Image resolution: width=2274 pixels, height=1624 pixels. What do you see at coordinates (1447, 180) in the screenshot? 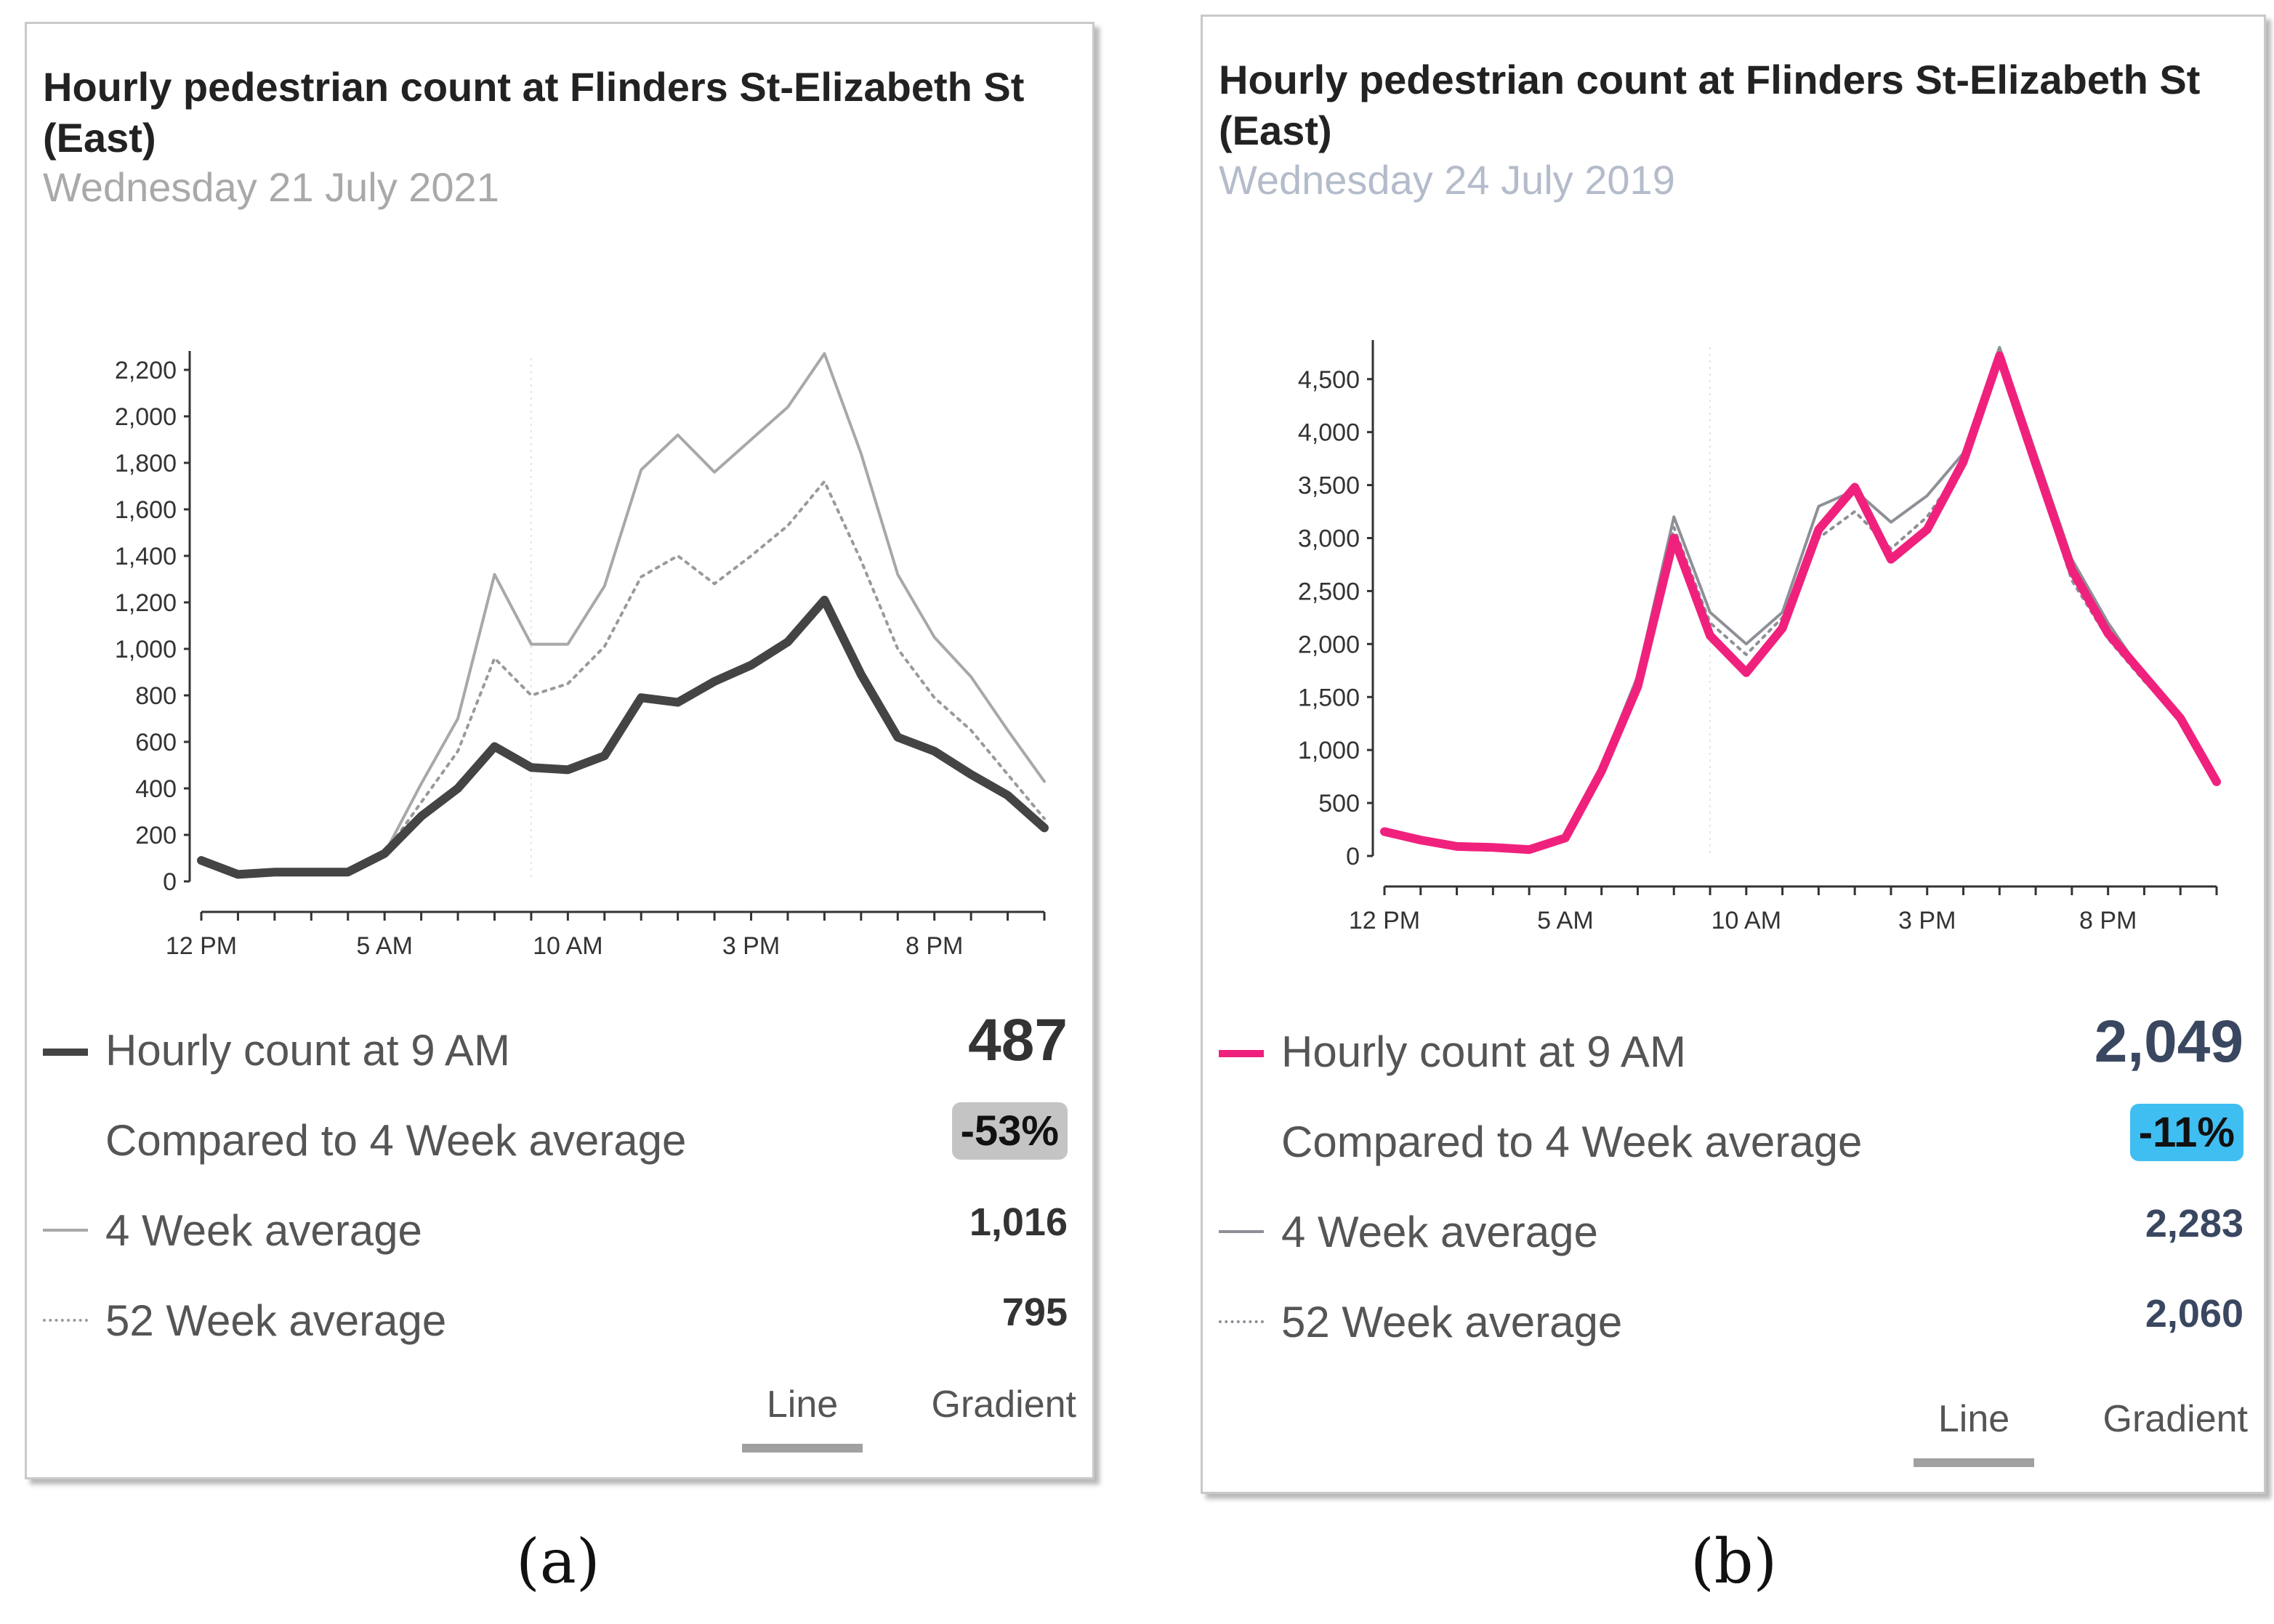
I see `chart-date: Wednesday 24 July 2019` at bounding box center [1447, 180].